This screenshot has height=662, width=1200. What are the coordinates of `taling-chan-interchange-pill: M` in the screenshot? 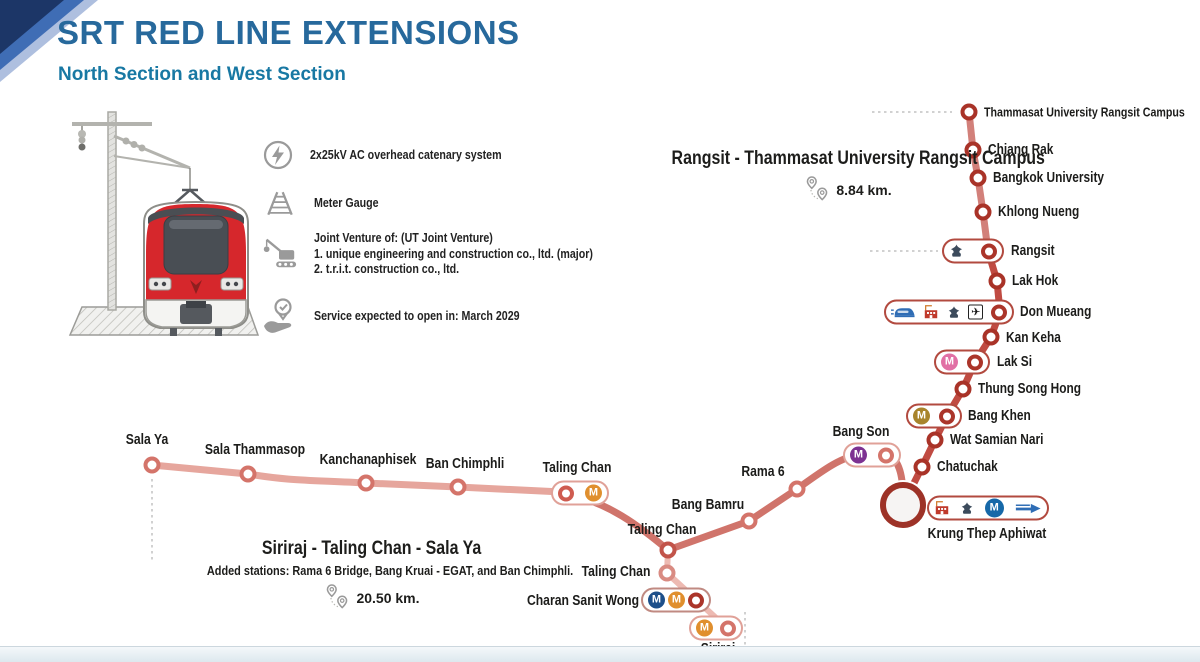 It's located at (580, 493).